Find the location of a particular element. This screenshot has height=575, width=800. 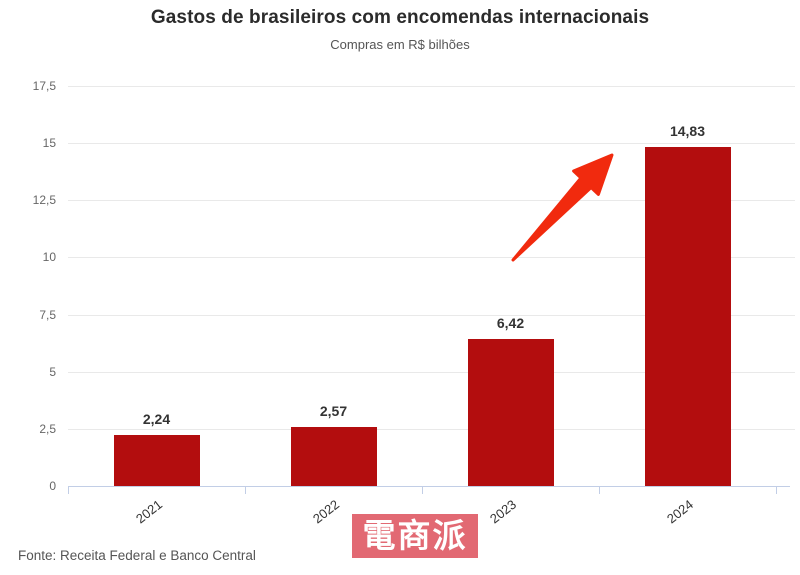

source-note: Fonte: Receita Federal e Banco Central is located at coordinates (137, 555).